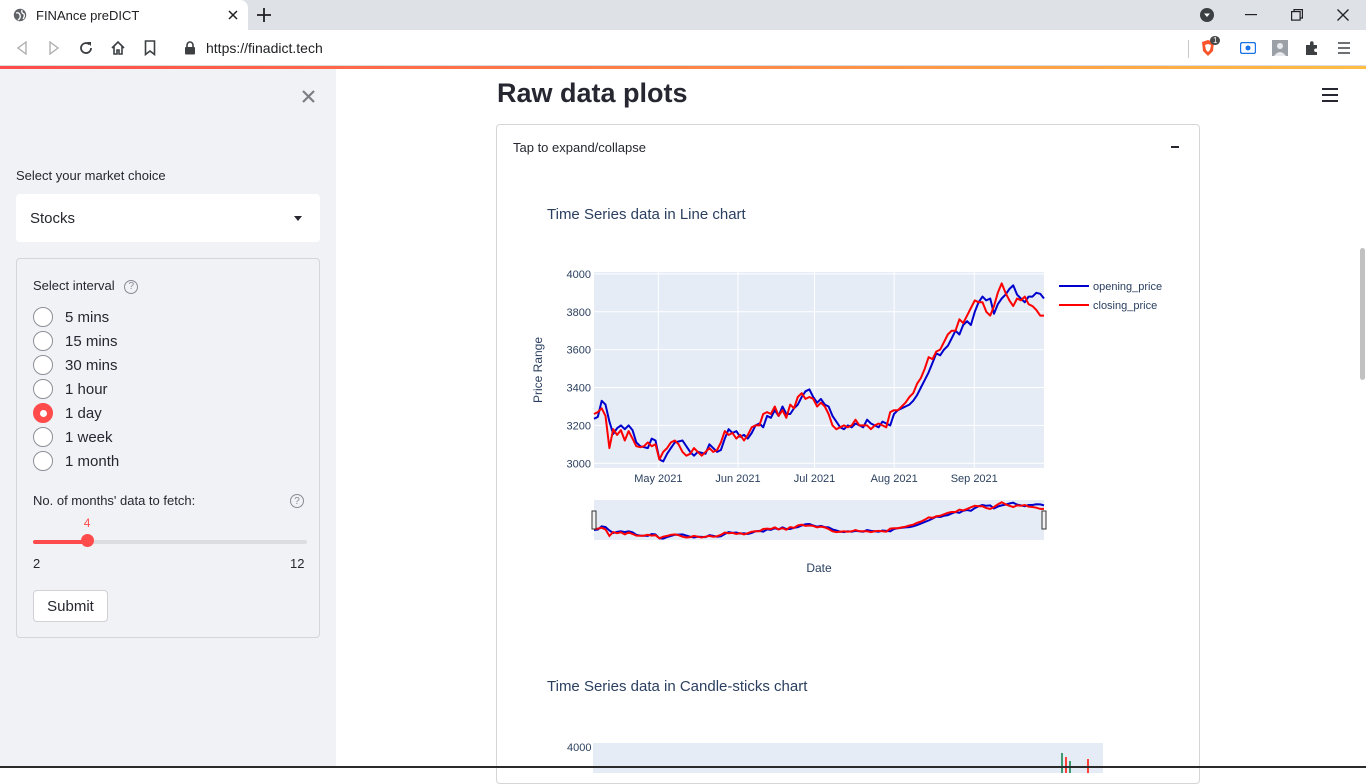  I want to click on market-select-label: Select your market choice, so click(91, 175).